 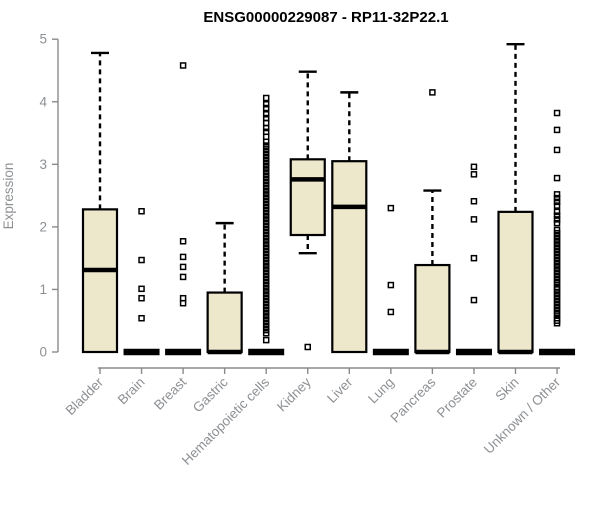 I want to click on boxplot-brain, so click(x=141, y=281).